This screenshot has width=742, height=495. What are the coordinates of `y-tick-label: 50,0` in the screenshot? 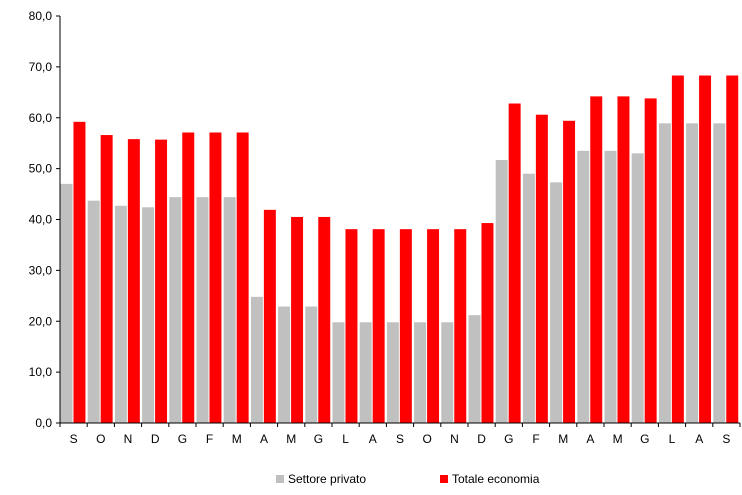 It's located at (41, 169).